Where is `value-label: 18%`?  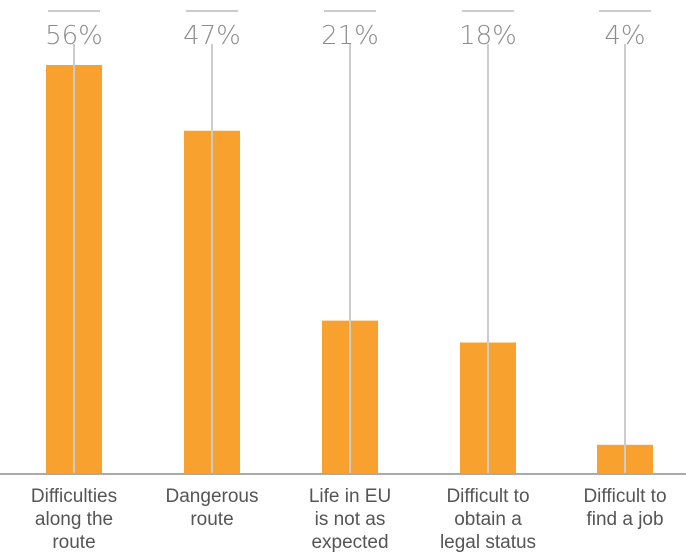 value-label: 18% is located at coordinates (488, 36).